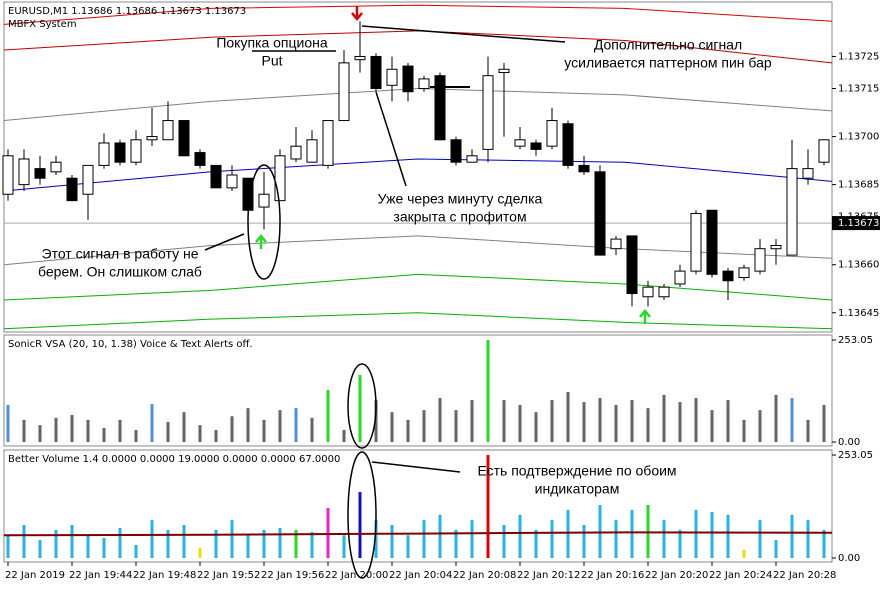 This screenshot has width=881, height=592. What do you see at coordinates (356, 575) in the screenshot?
I see `x-tick-label: 22 Jan 20:00` at bounding box center [356, 575].